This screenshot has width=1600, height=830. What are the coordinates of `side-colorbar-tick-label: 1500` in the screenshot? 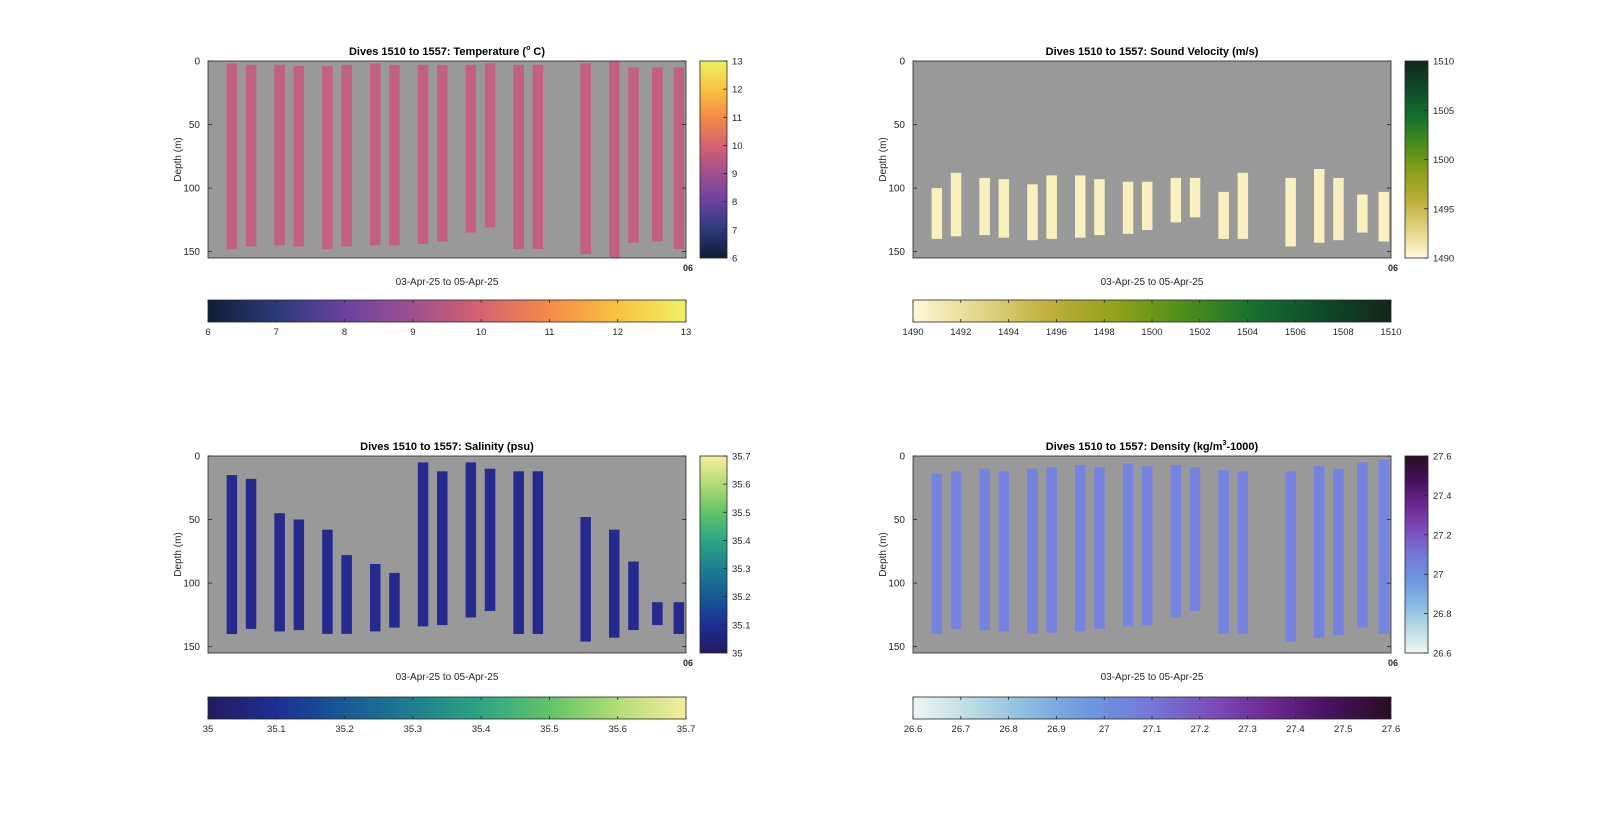 It's located at (1443, 160).